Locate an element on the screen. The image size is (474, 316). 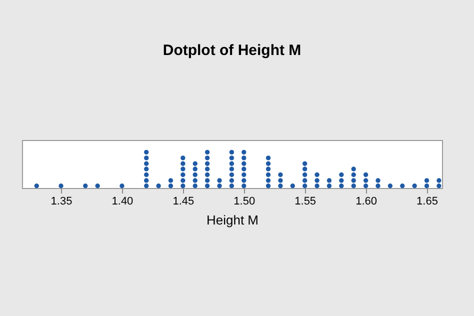
x-tick-label: 1.55 is located at coordinates (305, 202).